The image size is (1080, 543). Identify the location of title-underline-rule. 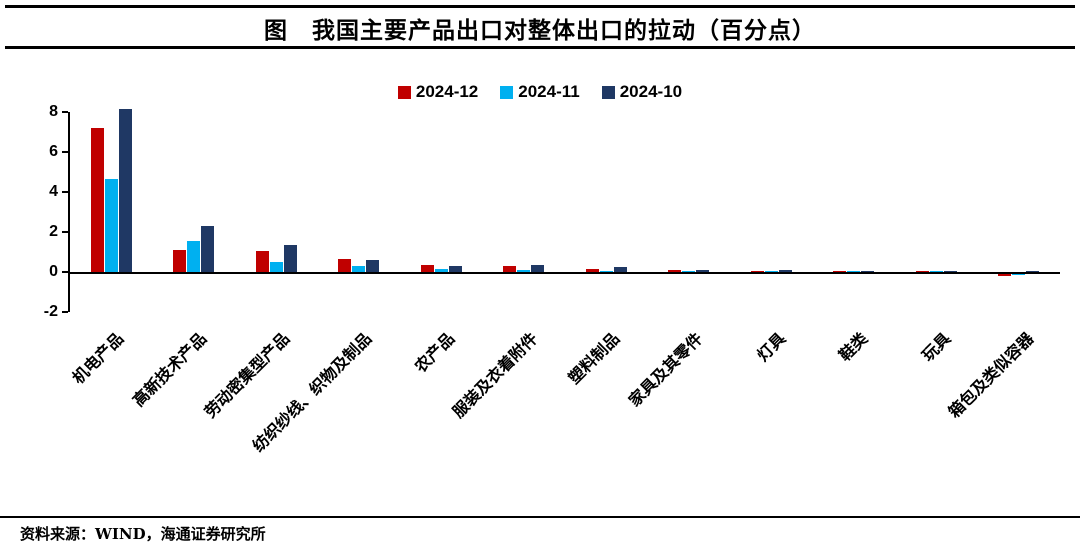
(540, 47).